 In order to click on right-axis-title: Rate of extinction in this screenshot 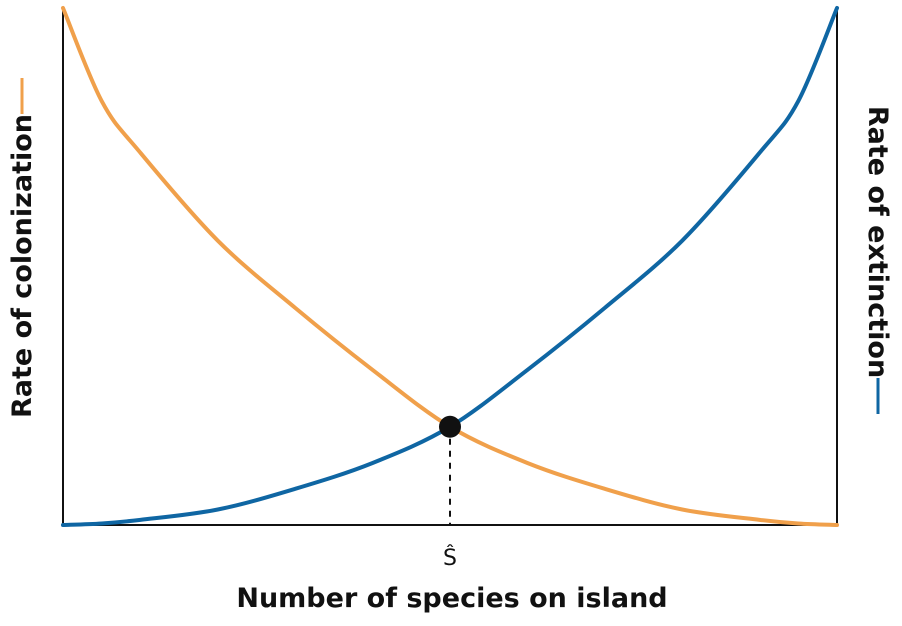, I will do `click(877, 242)`.